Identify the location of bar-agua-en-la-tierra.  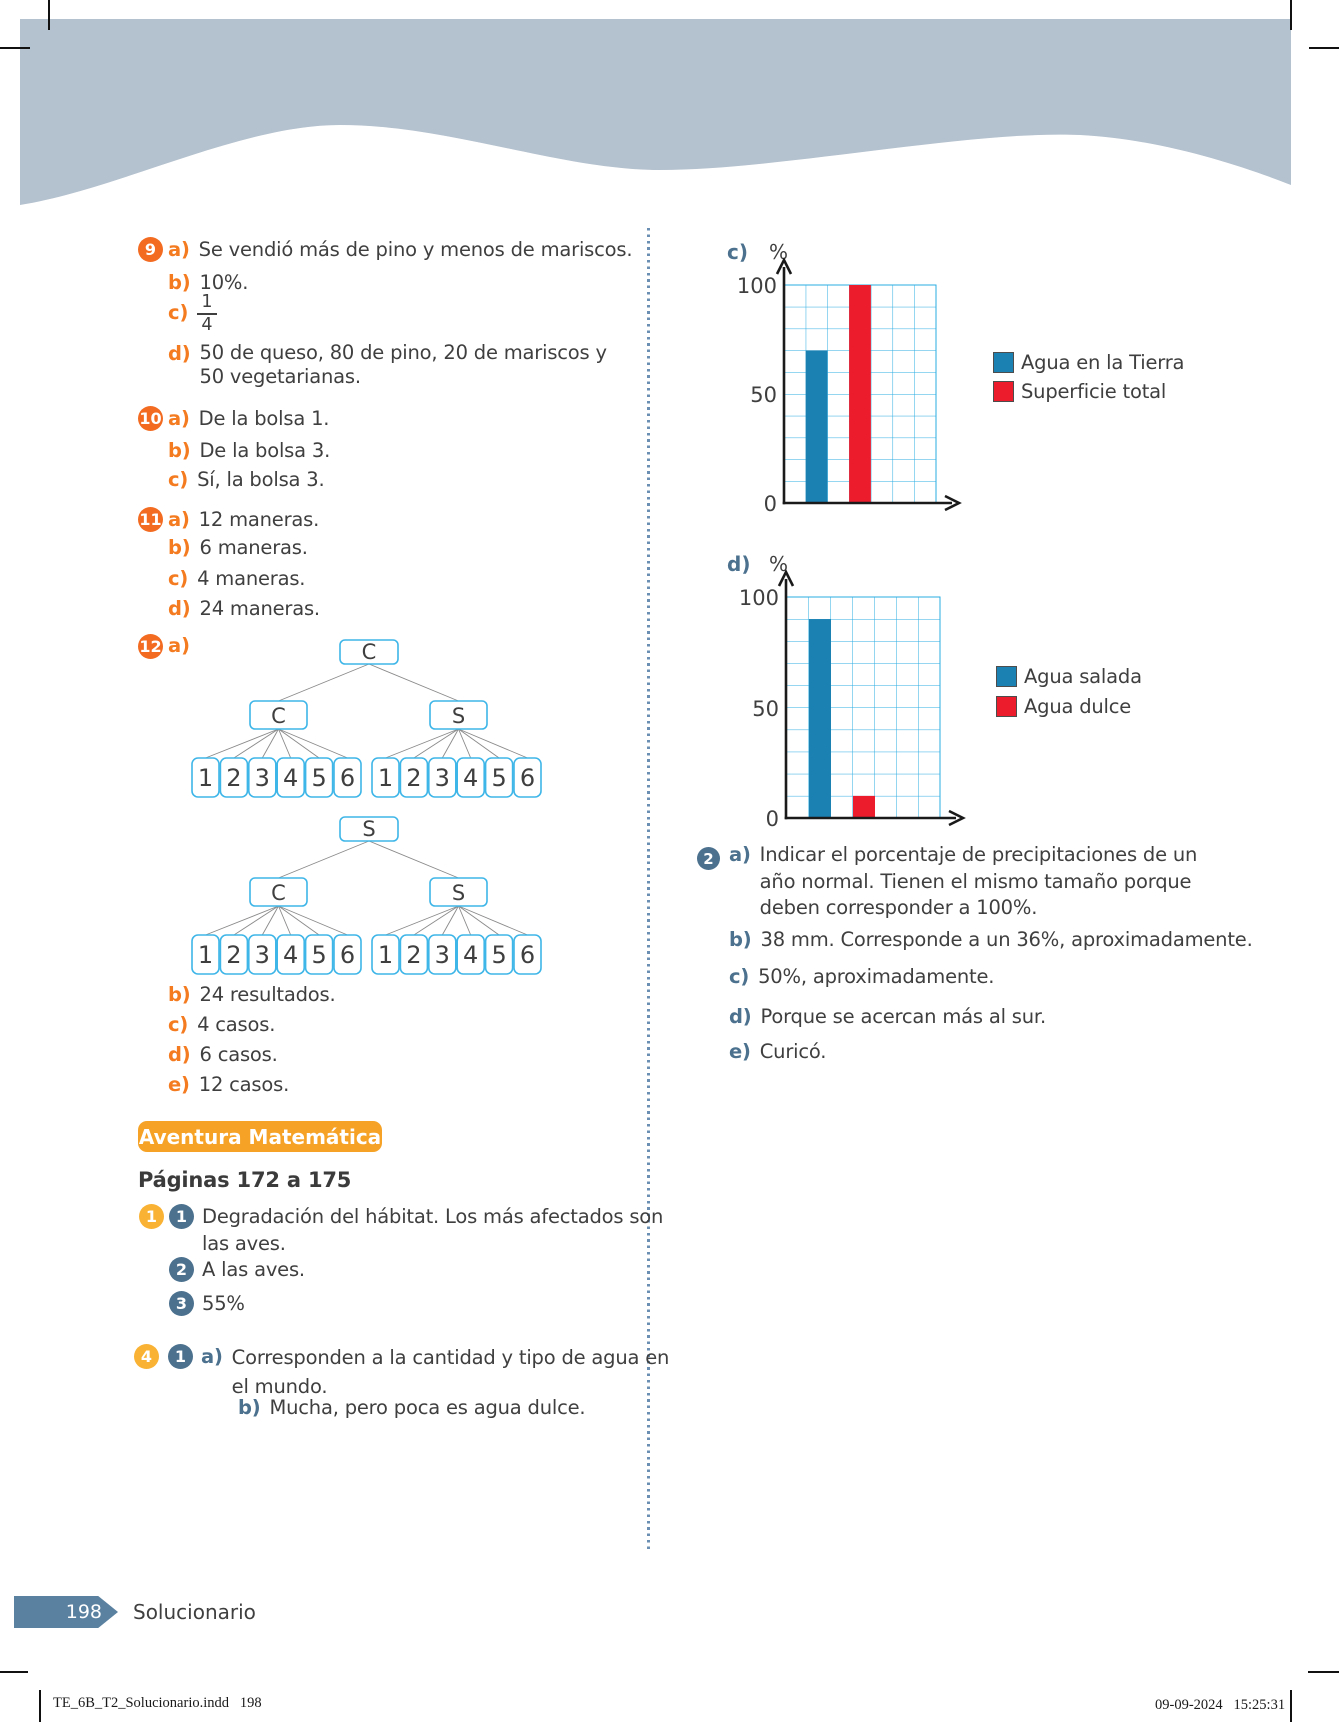
(816, 426).